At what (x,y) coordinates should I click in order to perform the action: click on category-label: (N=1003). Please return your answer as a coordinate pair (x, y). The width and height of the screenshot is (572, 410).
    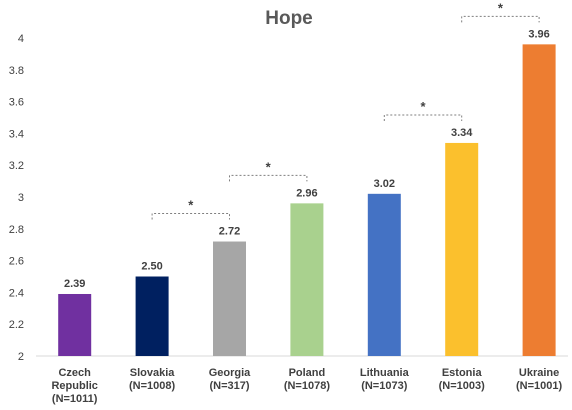
    Looking at the image, I should click on (462, 386).